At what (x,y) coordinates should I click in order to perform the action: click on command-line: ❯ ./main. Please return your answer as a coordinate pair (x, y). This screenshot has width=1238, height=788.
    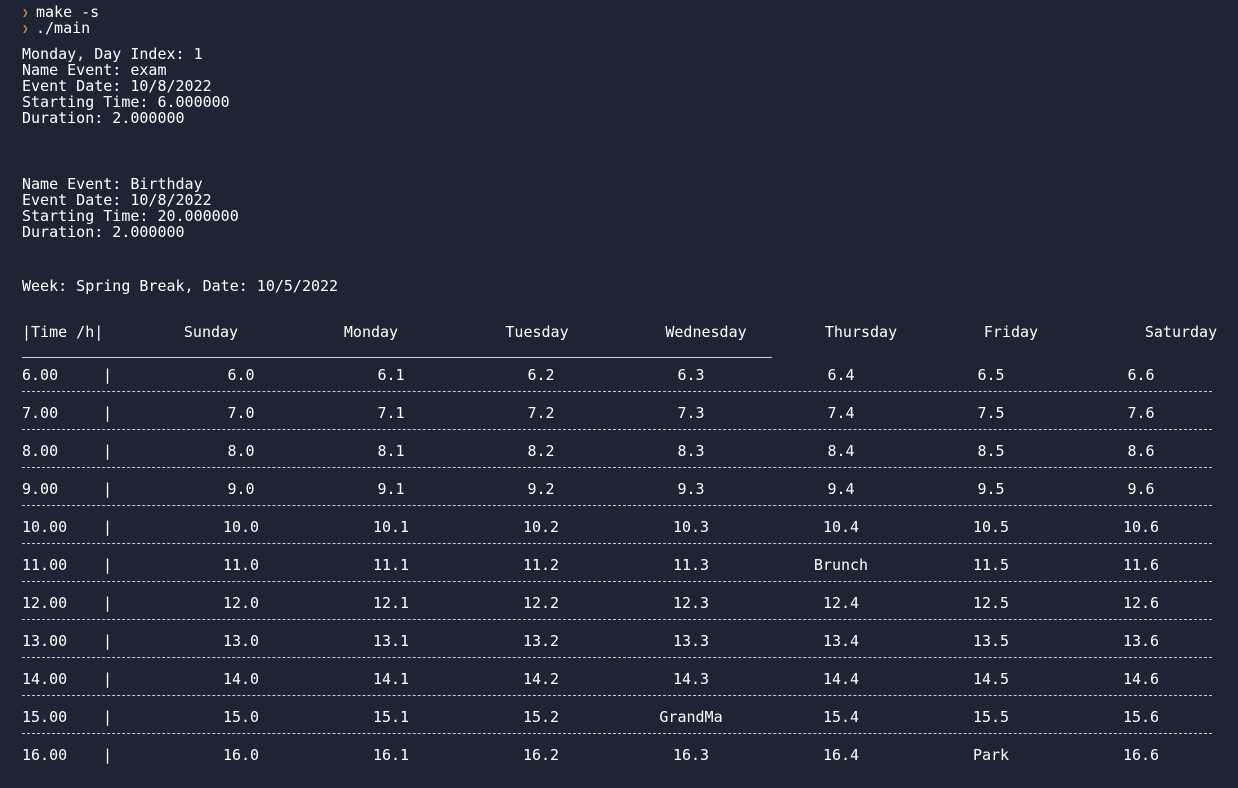
    Looking at the image, I should click on (56, 28).